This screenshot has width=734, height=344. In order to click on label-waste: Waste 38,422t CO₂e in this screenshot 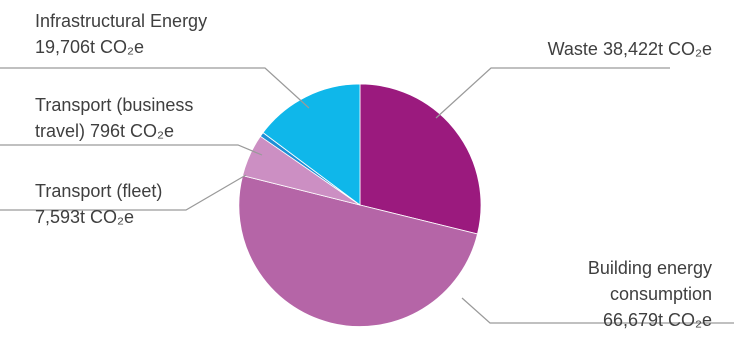, I will do `click(630, 49)`.